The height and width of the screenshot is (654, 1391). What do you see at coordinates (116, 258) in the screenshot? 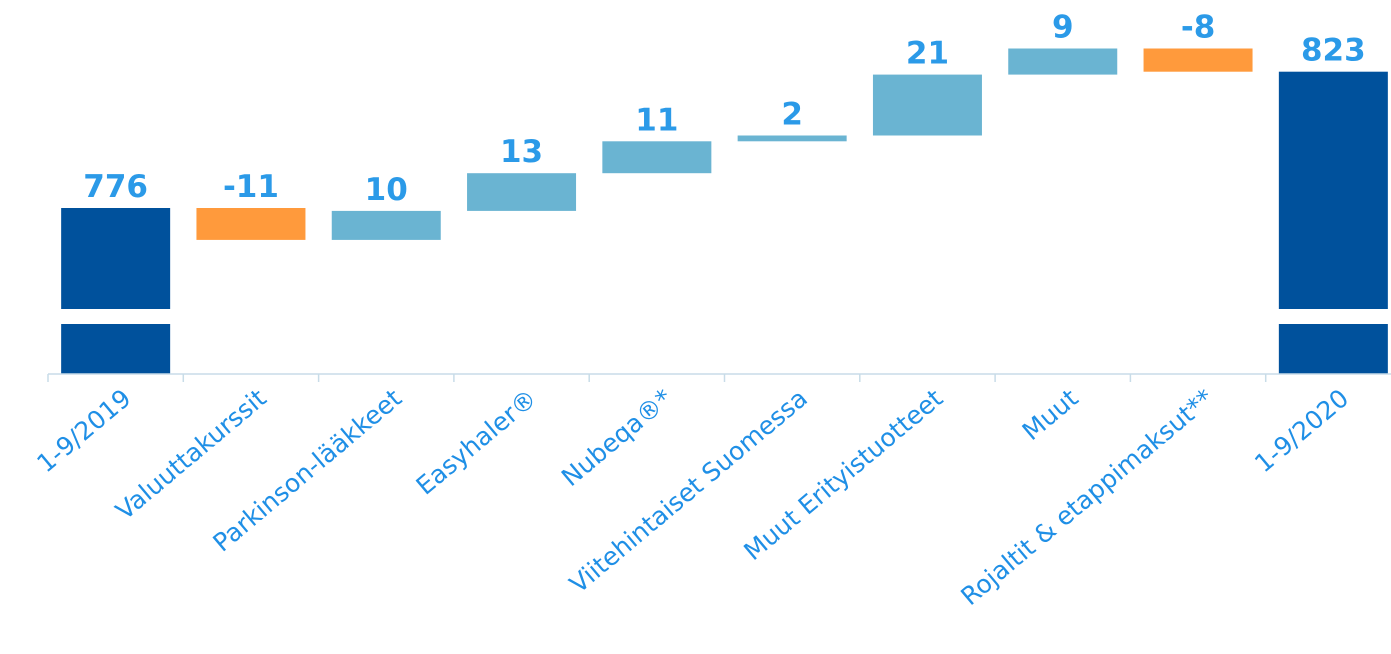
I see `bar-1-9-2019` at bounding box center [116, 258].